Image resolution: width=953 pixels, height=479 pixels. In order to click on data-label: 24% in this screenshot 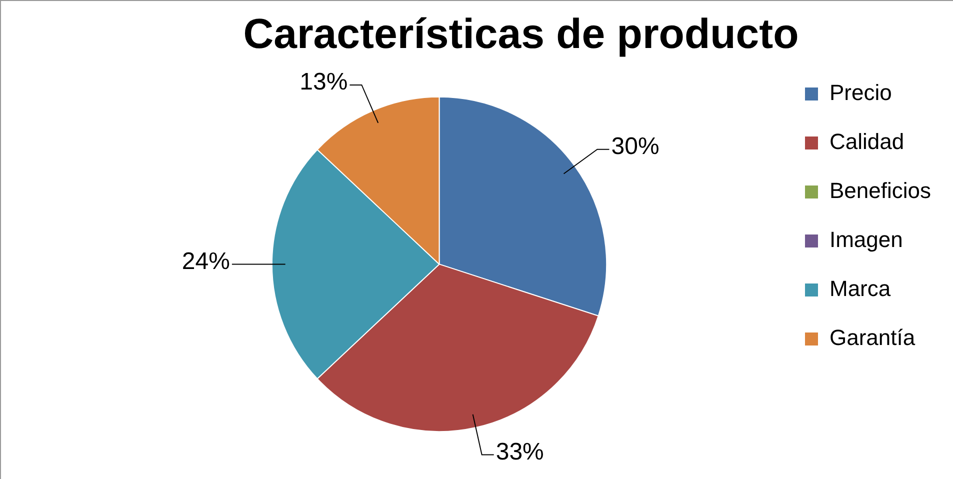, I will do `click(206, 261)`.